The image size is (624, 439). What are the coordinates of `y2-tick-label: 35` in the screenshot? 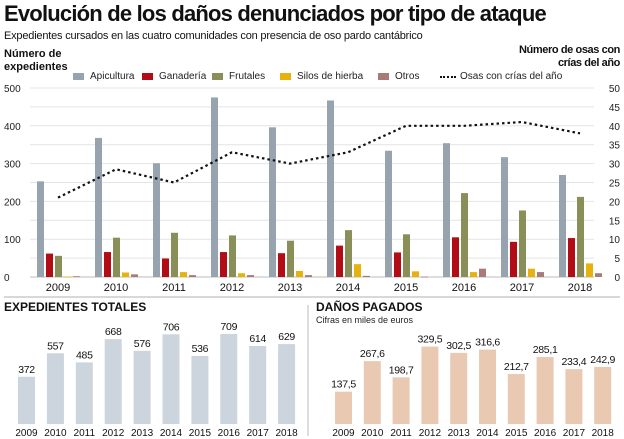 It's located at (615, 146).